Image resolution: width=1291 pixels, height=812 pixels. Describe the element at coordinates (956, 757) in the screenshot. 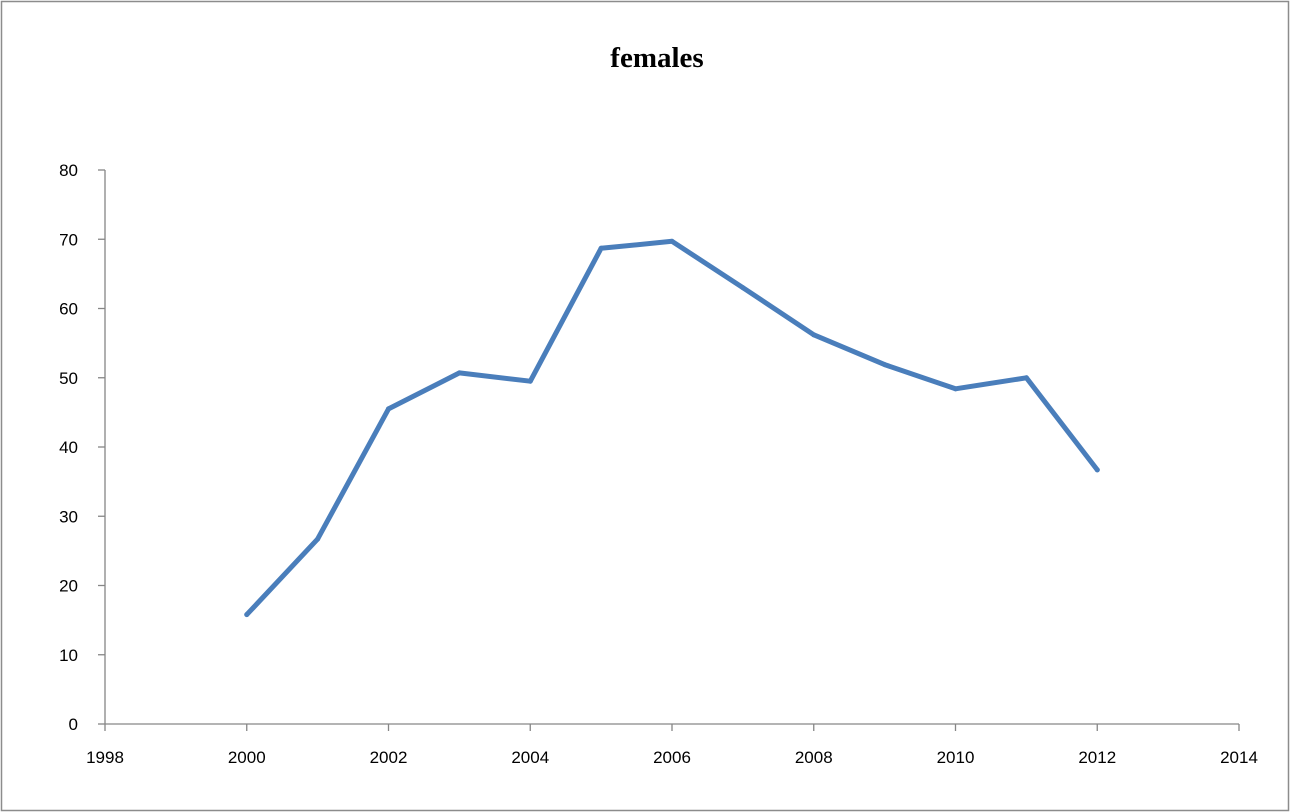

I see `x-tick-label: 2010` at that location.